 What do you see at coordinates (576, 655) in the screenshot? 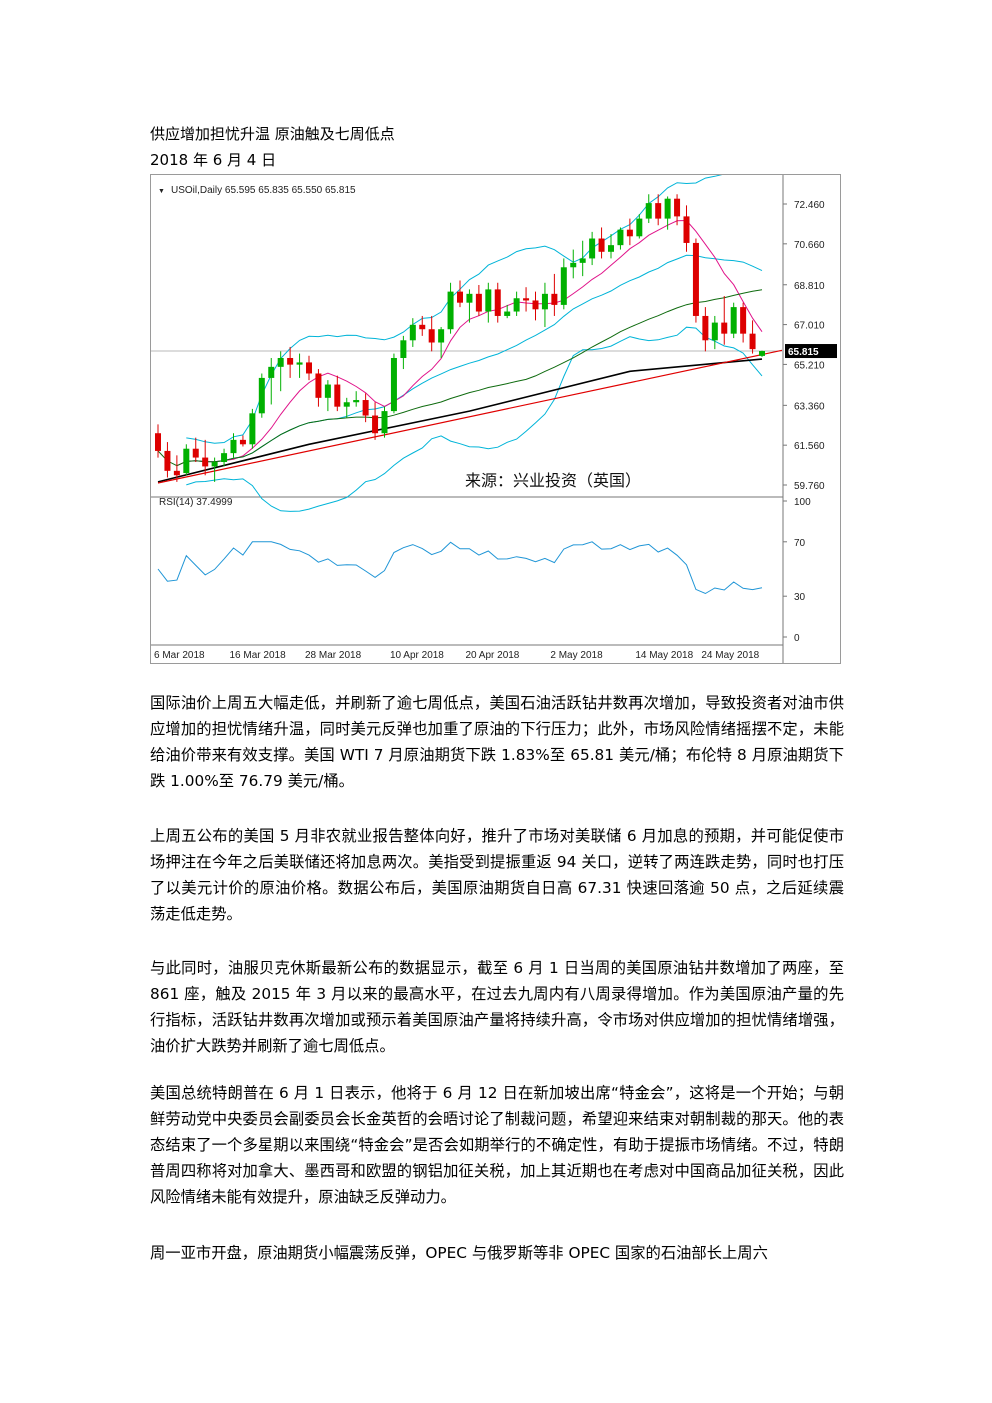
I see `time-axis-label: 2 May 2018` at bounding box center [576, 655].